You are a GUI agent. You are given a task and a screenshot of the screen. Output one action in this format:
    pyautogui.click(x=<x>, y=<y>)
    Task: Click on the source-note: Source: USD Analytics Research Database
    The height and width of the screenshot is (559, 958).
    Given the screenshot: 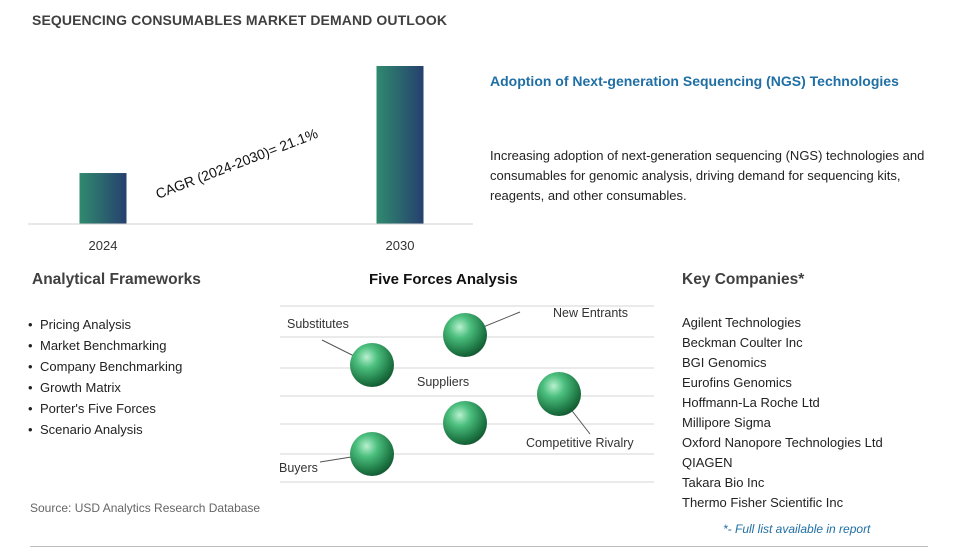 What is the action you would take?
    pyautogui.click(x=145, y=508)
    